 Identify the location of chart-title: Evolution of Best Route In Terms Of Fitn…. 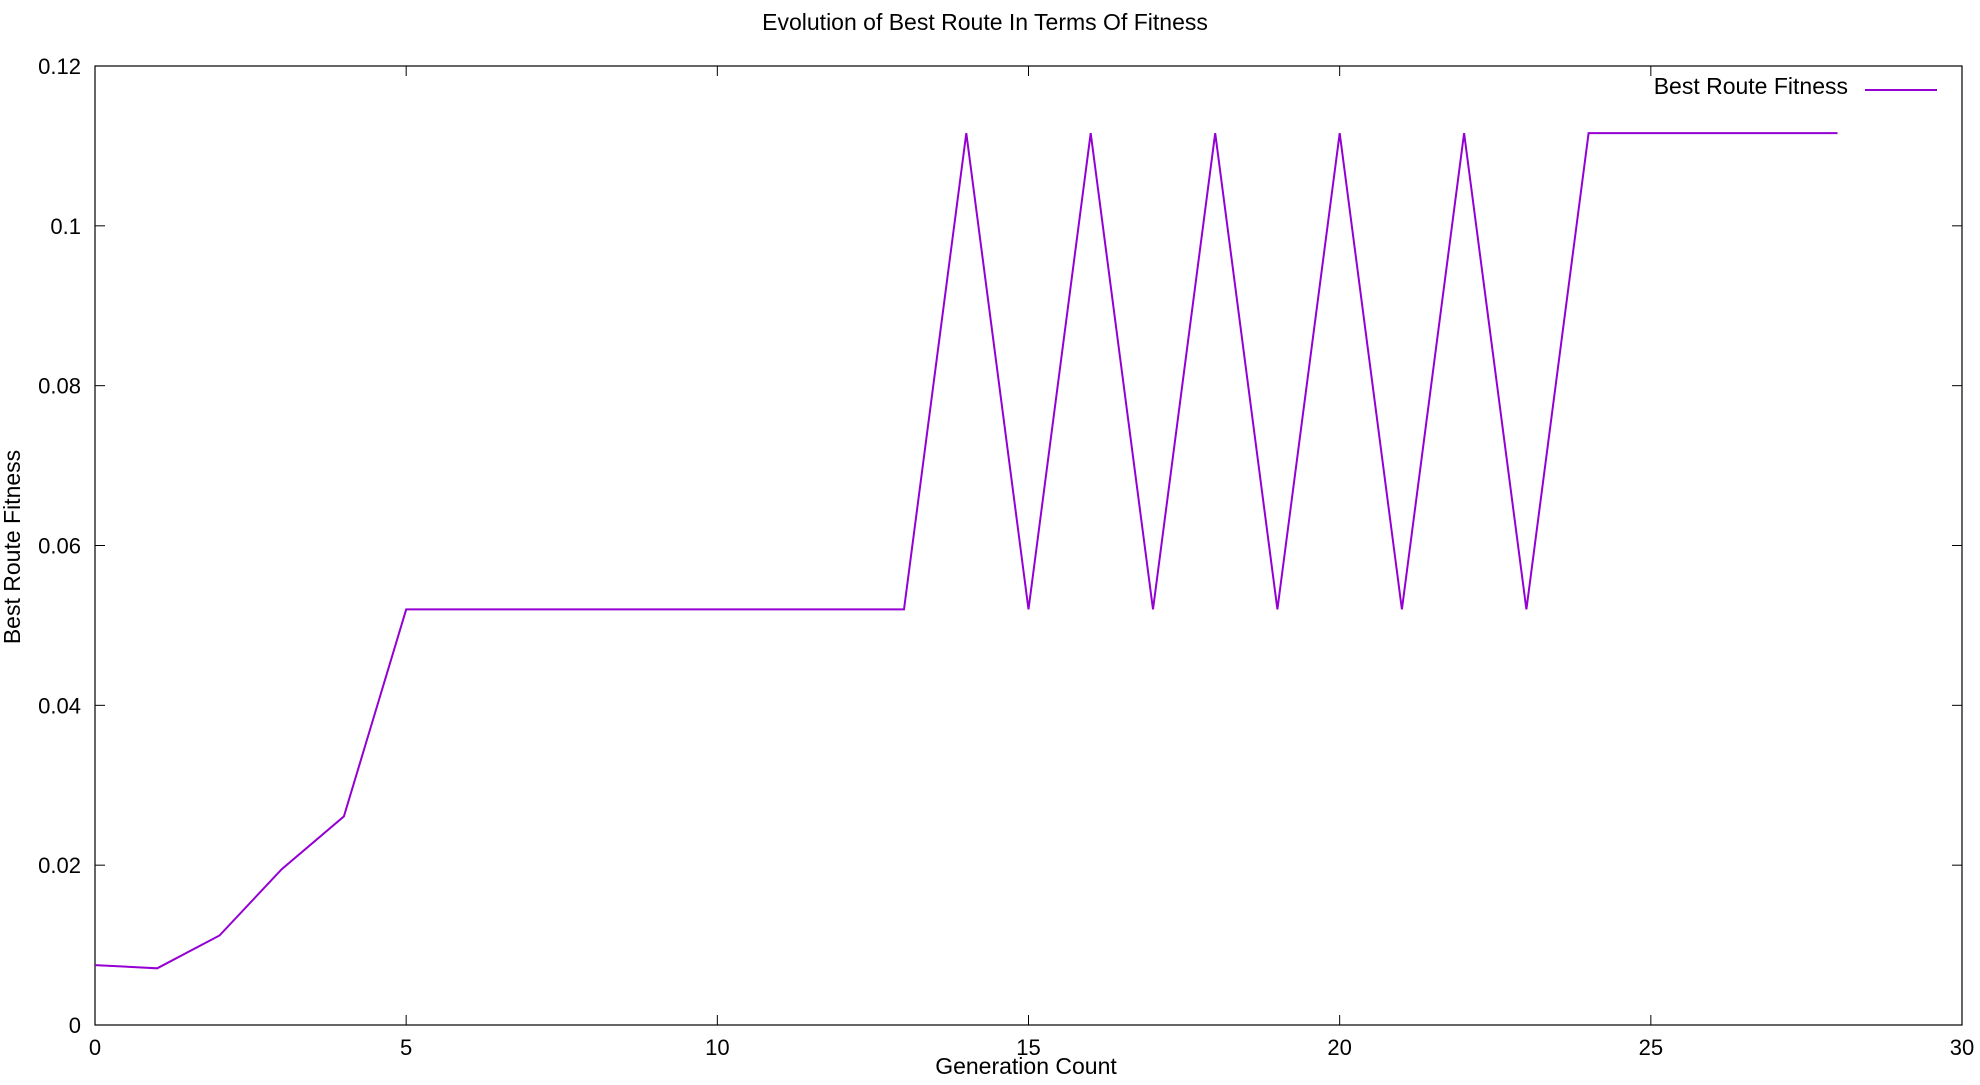
(985, 22).